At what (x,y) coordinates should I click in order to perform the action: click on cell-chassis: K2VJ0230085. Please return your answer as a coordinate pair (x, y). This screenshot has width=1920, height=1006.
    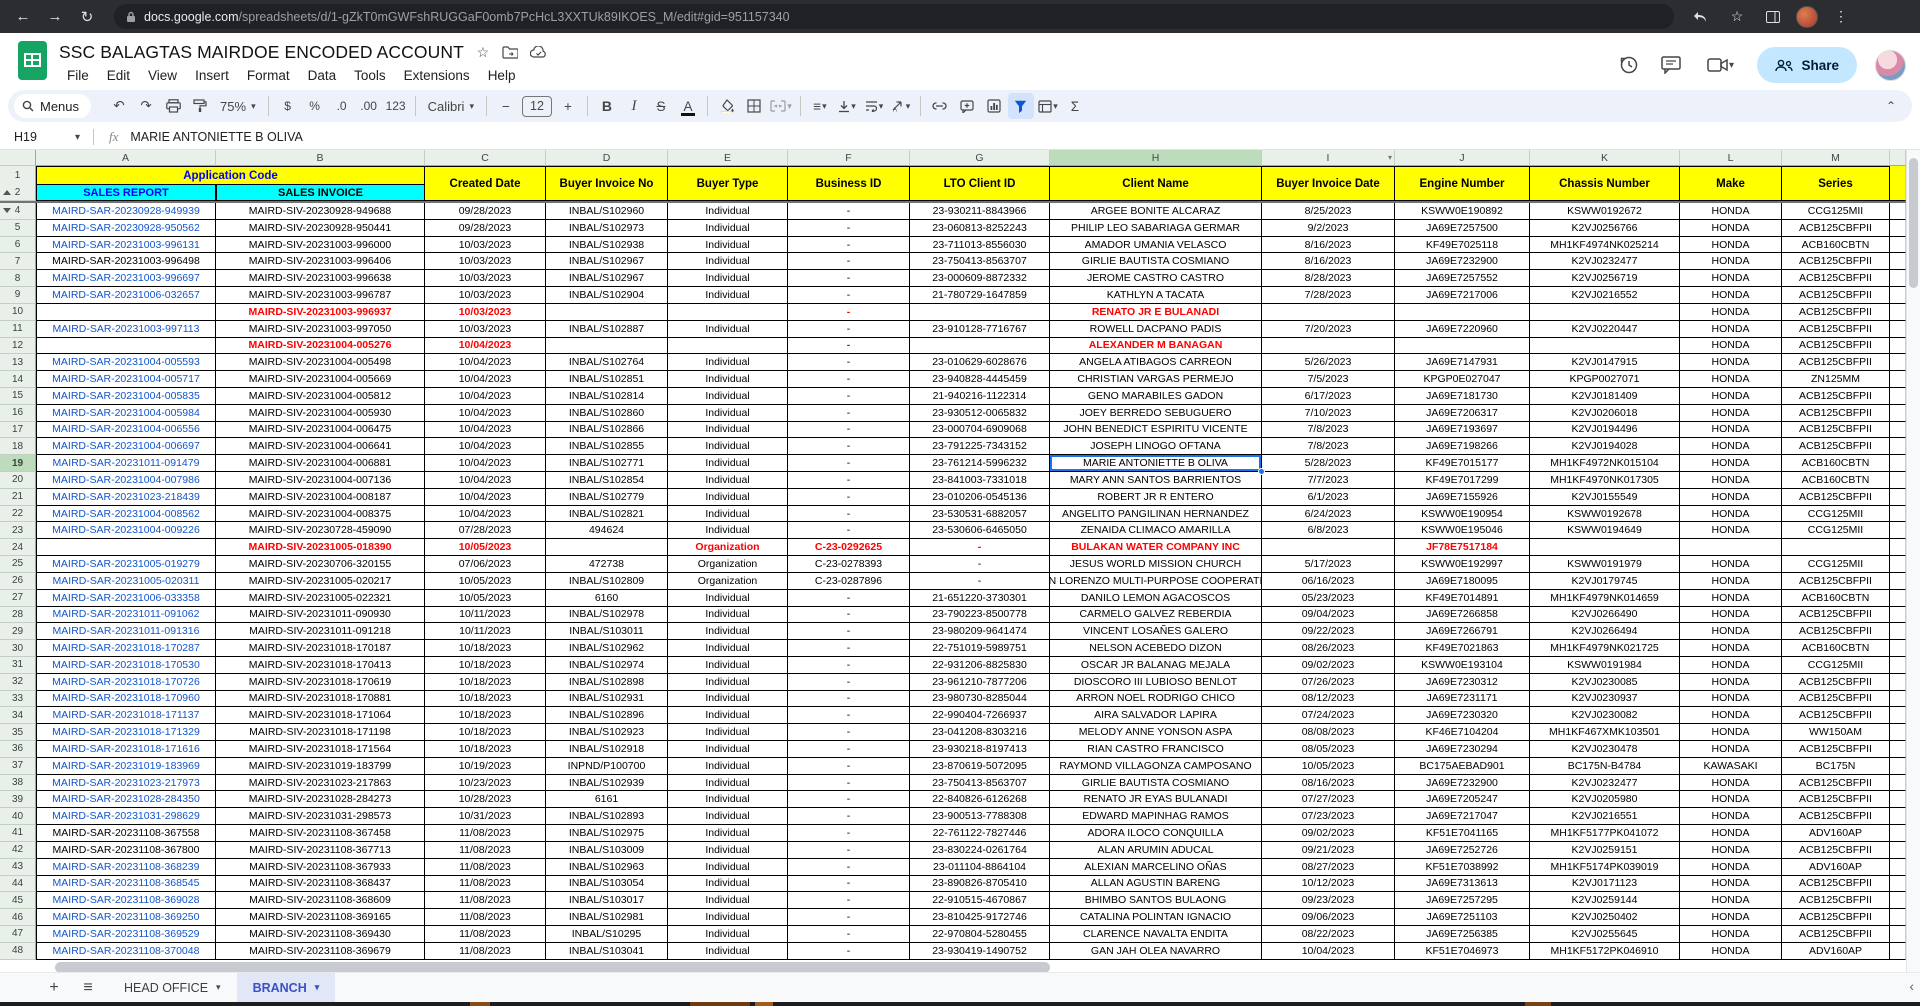
    Looking at the image, I should click on (1605, 682).